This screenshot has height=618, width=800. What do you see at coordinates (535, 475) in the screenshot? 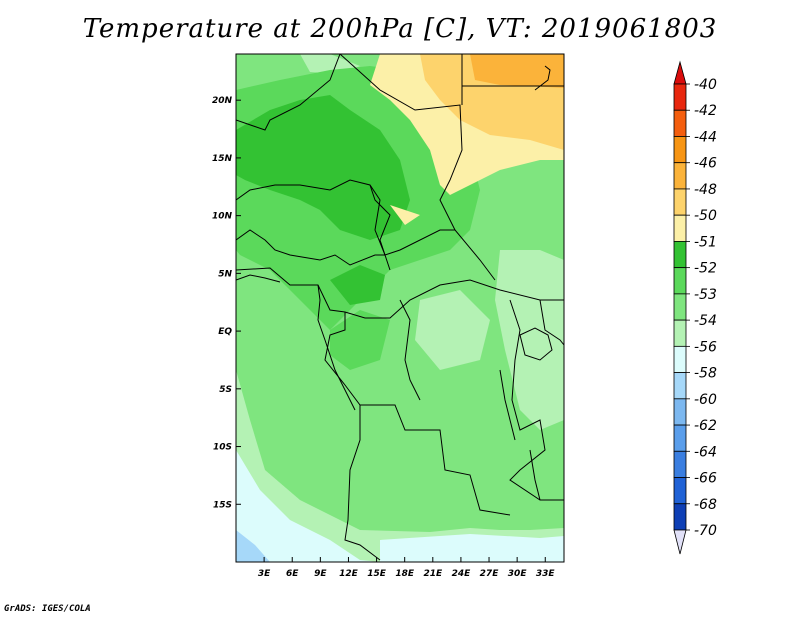
I see `lake-malawi` at bounding box center [535, 475].